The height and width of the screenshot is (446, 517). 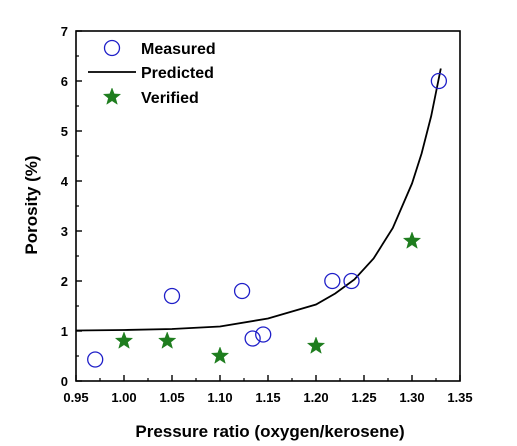 What do you see at coordinates (411, 397) in the screenshot?
I see `x-tick-label: 1.30` at bounding box center [411, 397].